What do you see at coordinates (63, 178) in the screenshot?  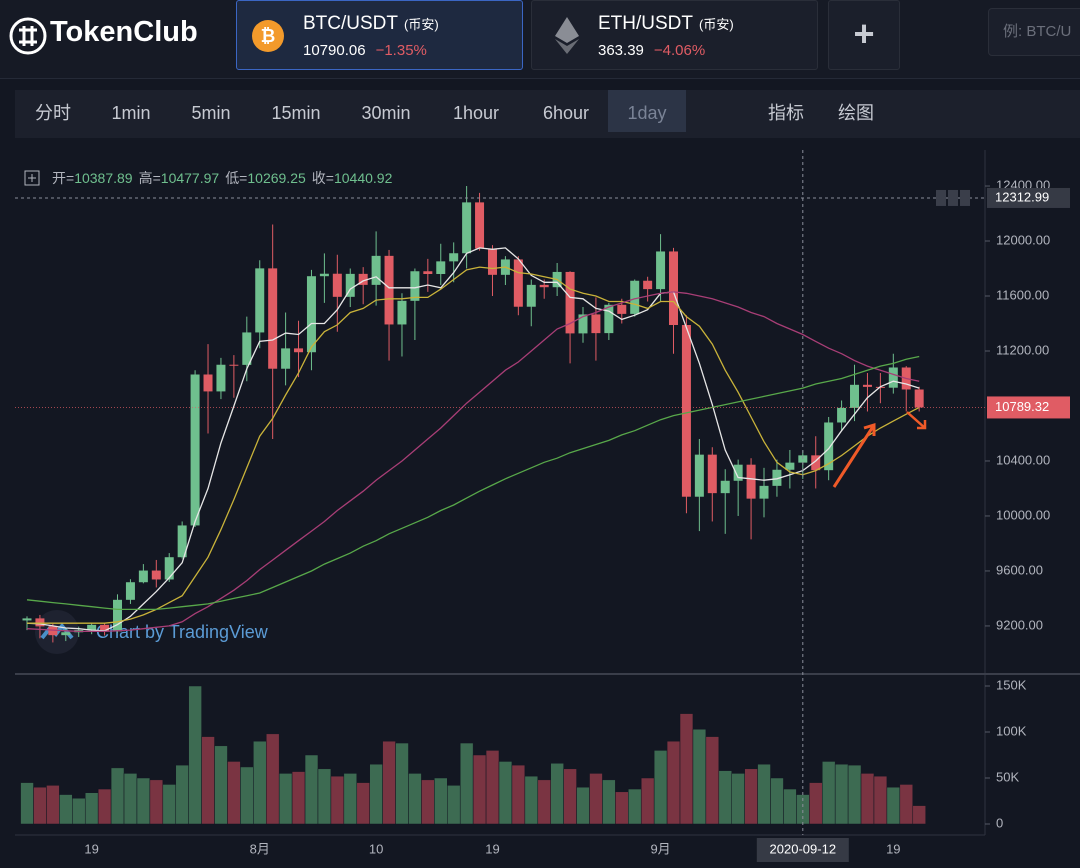 I see `ohlc-label: 开=` at bounding box center [63, 178].